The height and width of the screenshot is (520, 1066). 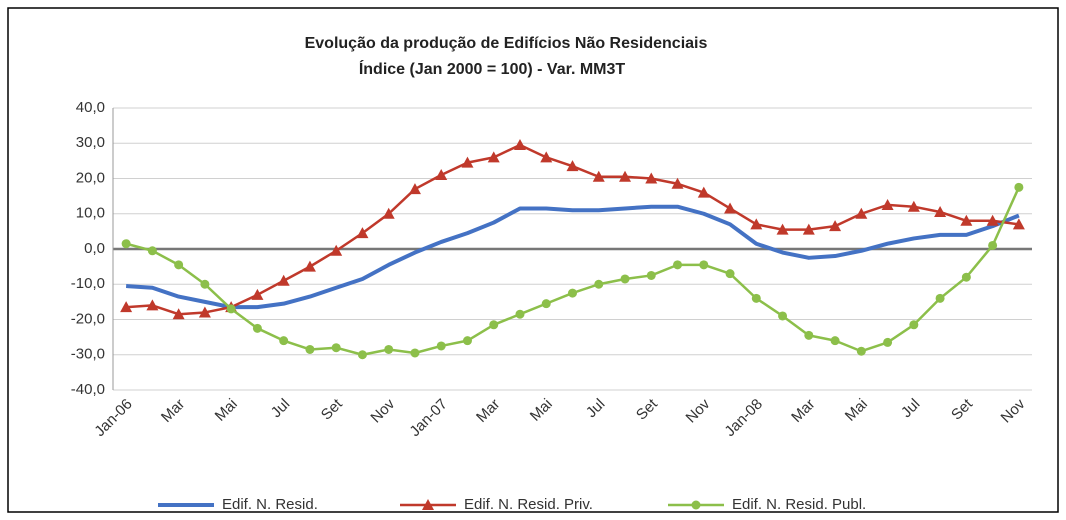 I want to click on y-tick-label: 10,0, so click(x=90, y=213).